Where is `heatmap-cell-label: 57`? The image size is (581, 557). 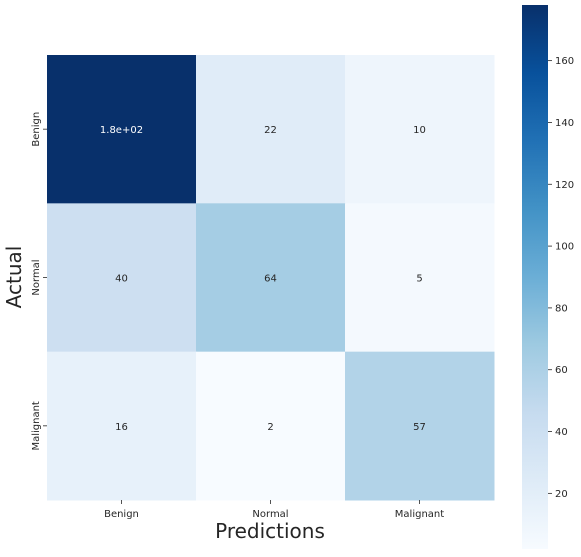 heatmap-cell-label: 57 is located at coordinates (419, 427).